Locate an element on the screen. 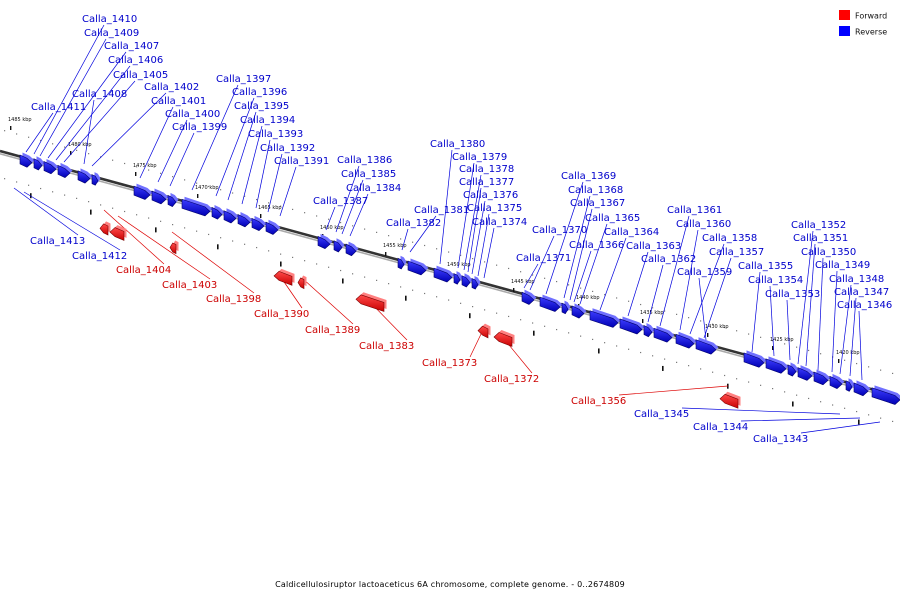  forward-gene-glyph is located at coordinates (284, 277).